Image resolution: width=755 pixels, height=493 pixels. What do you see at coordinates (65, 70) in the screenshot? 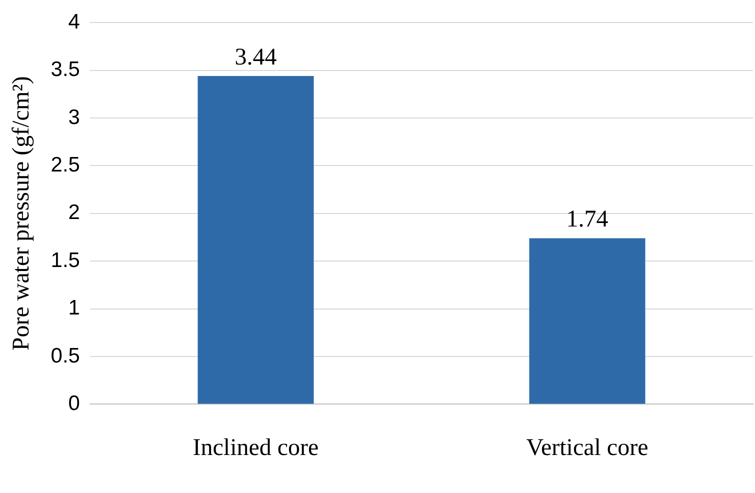
I see `y-tick-label: 3.5` at bounding box center [65, 70].